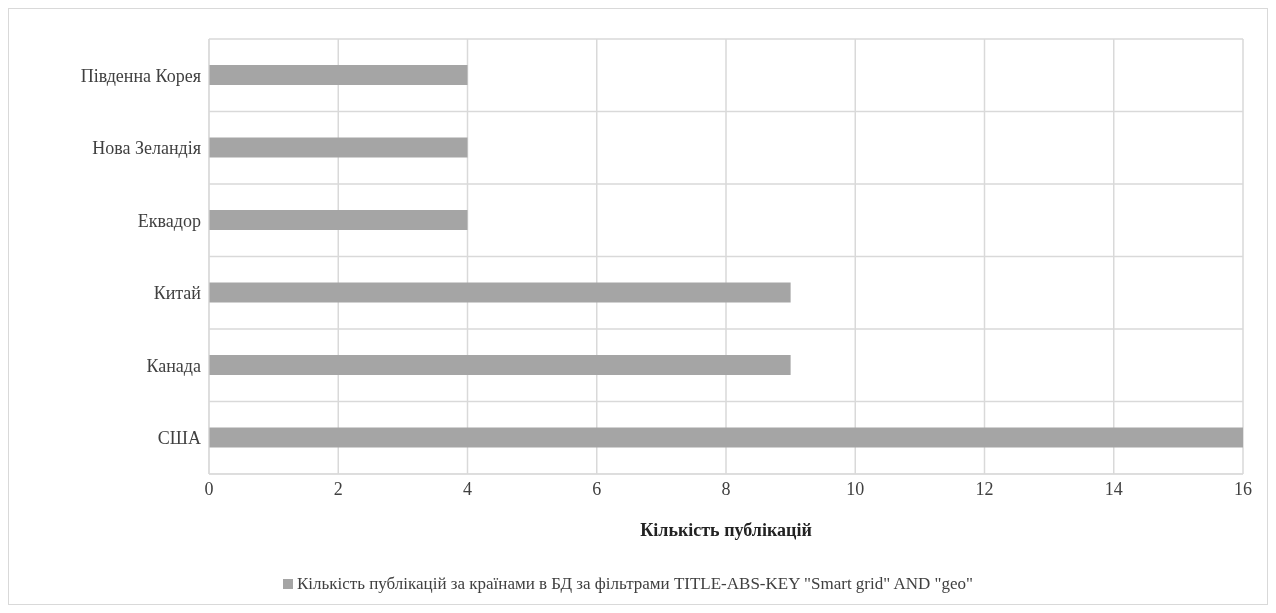  What do you see at coordinates (169, 220) in the screenshot?
I see `y-tick-label: Еквадор` at bounding box center [169, 220].